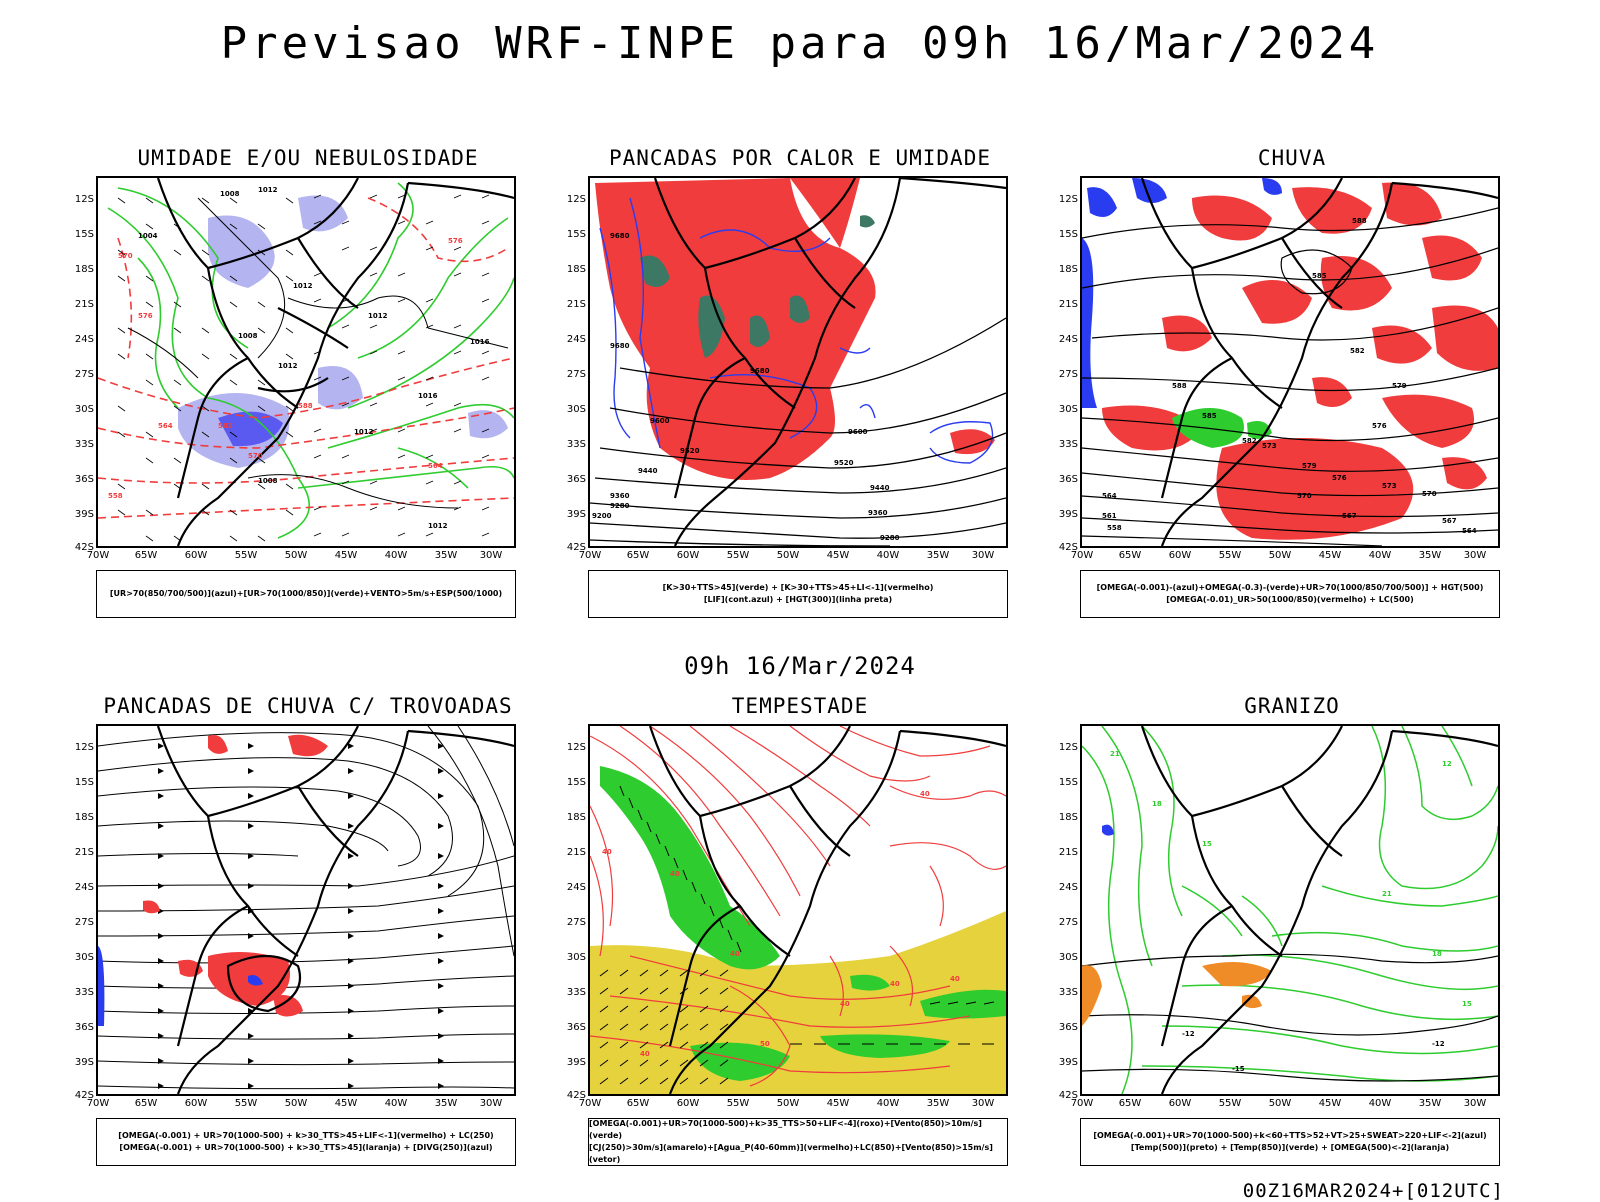  I want to click on contour-label: 564, so click(435, 466).